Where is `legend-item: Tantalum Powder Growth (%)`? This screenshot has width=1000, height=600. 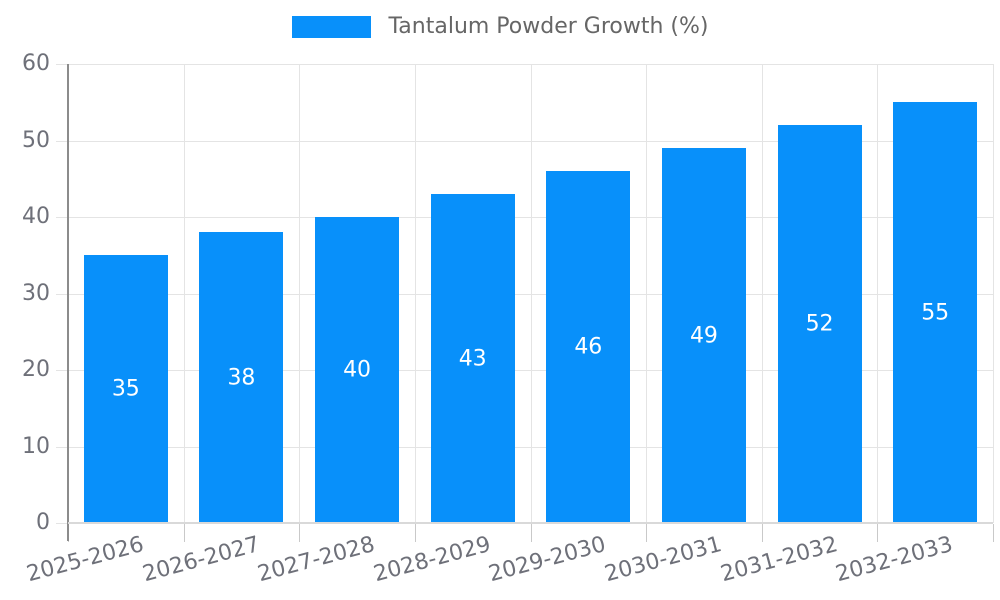
legend-item: Tantalum Powder Growth (%) is located at coordinates (500, 26).